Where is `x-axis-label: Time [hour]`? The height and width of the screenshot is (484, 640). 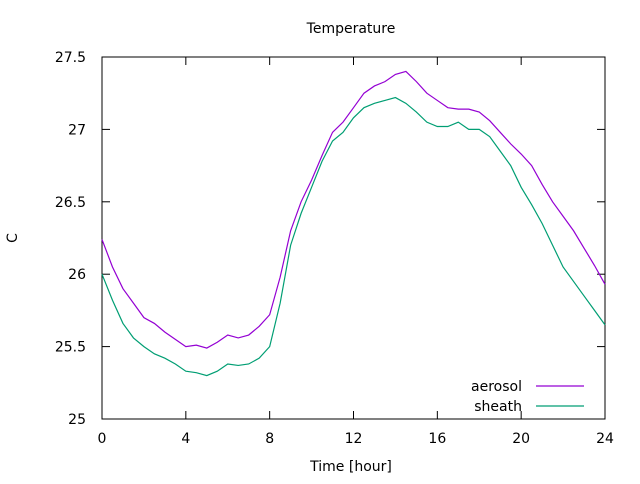 x-axis-label: Time [hour] is located at coordinates (350, 467).